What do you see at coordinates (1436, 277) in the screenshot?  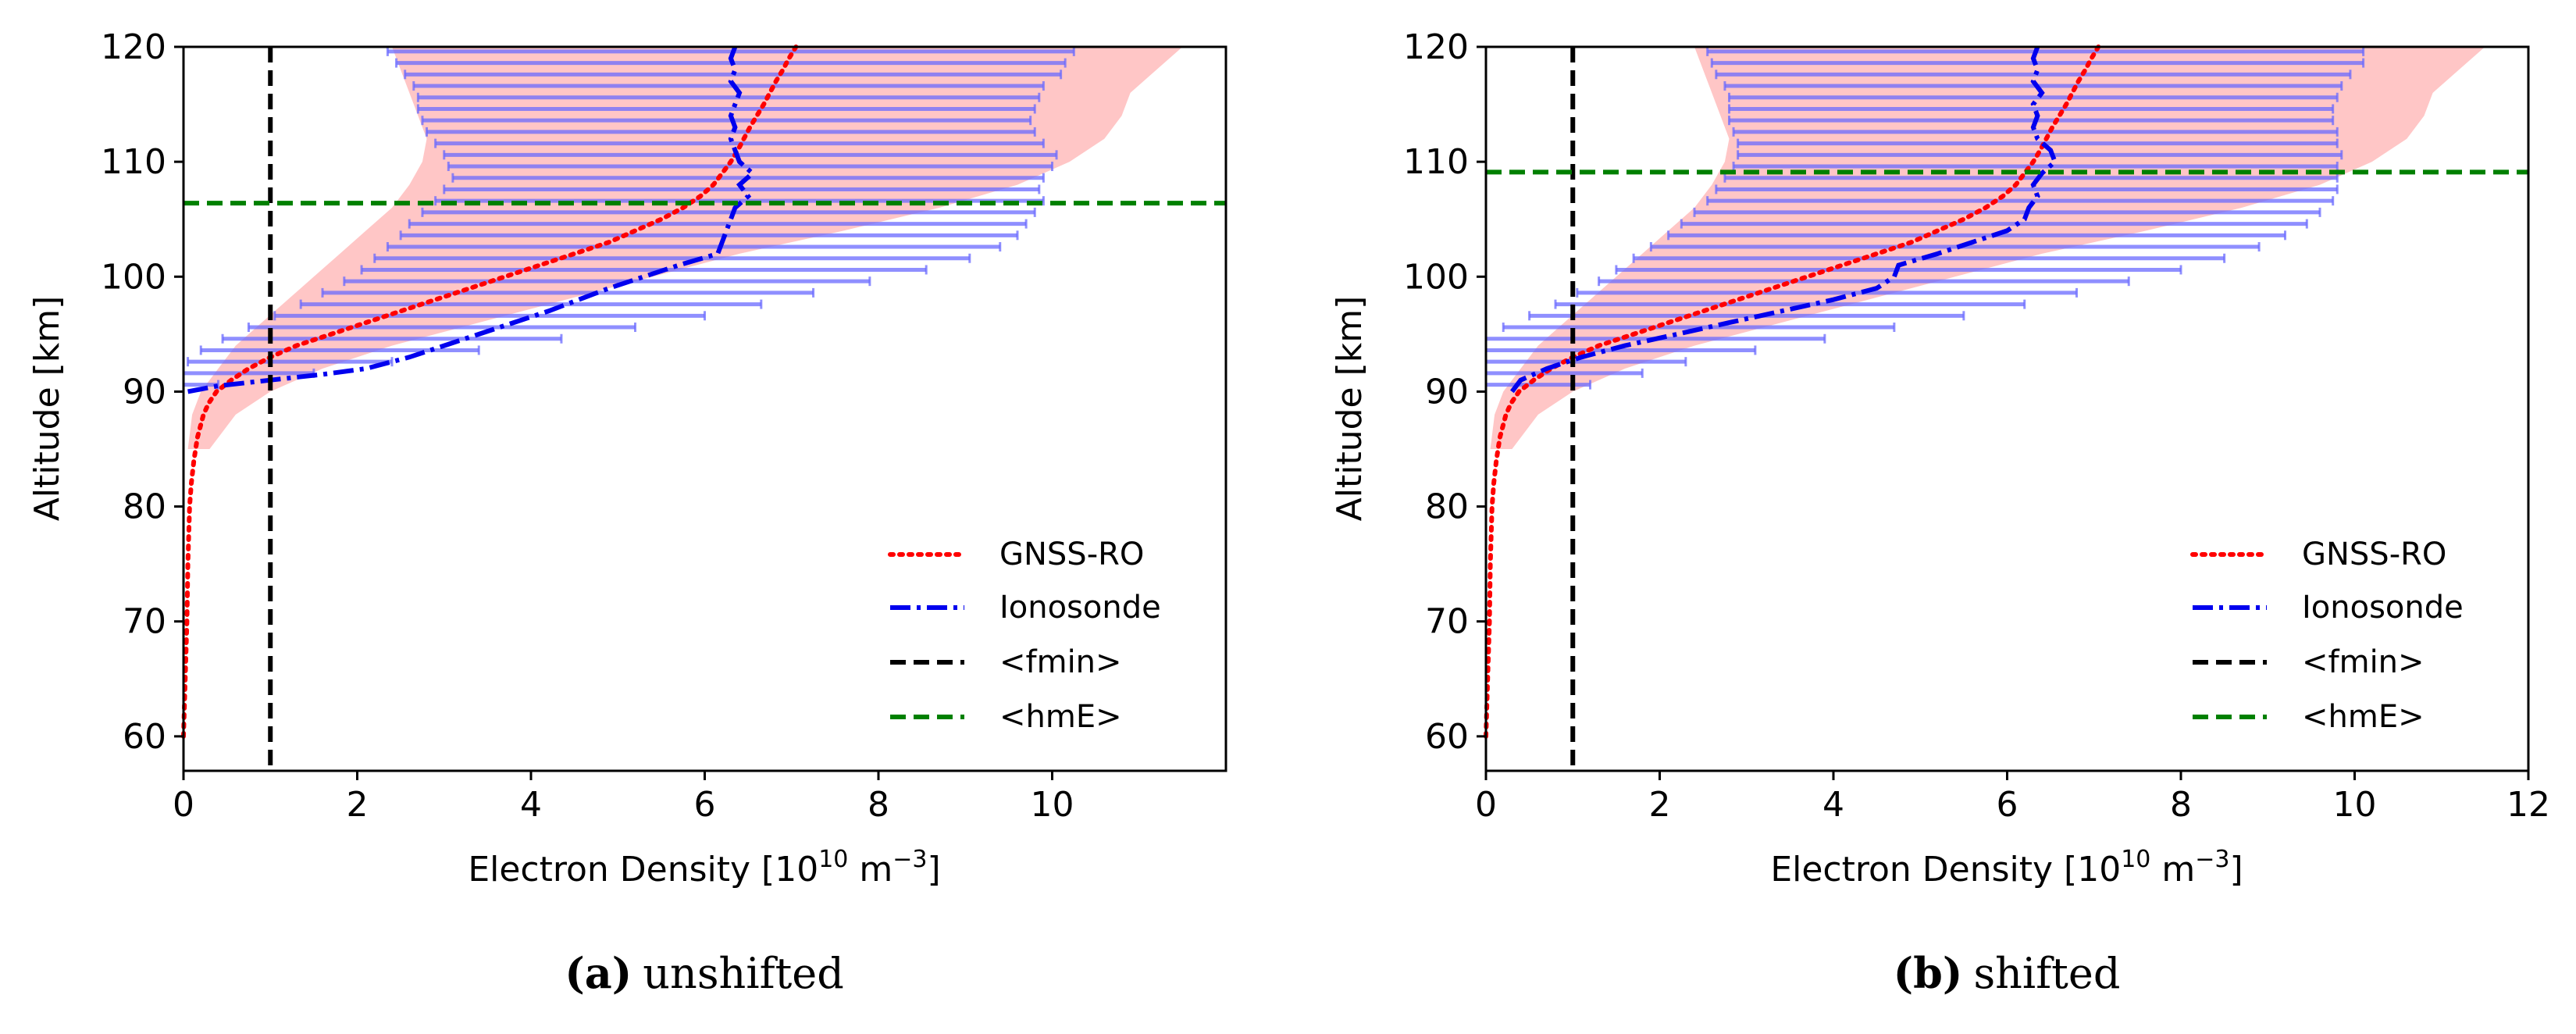 I see `panel-b-ytick-label: 100` at bounding box center [1436, 277].